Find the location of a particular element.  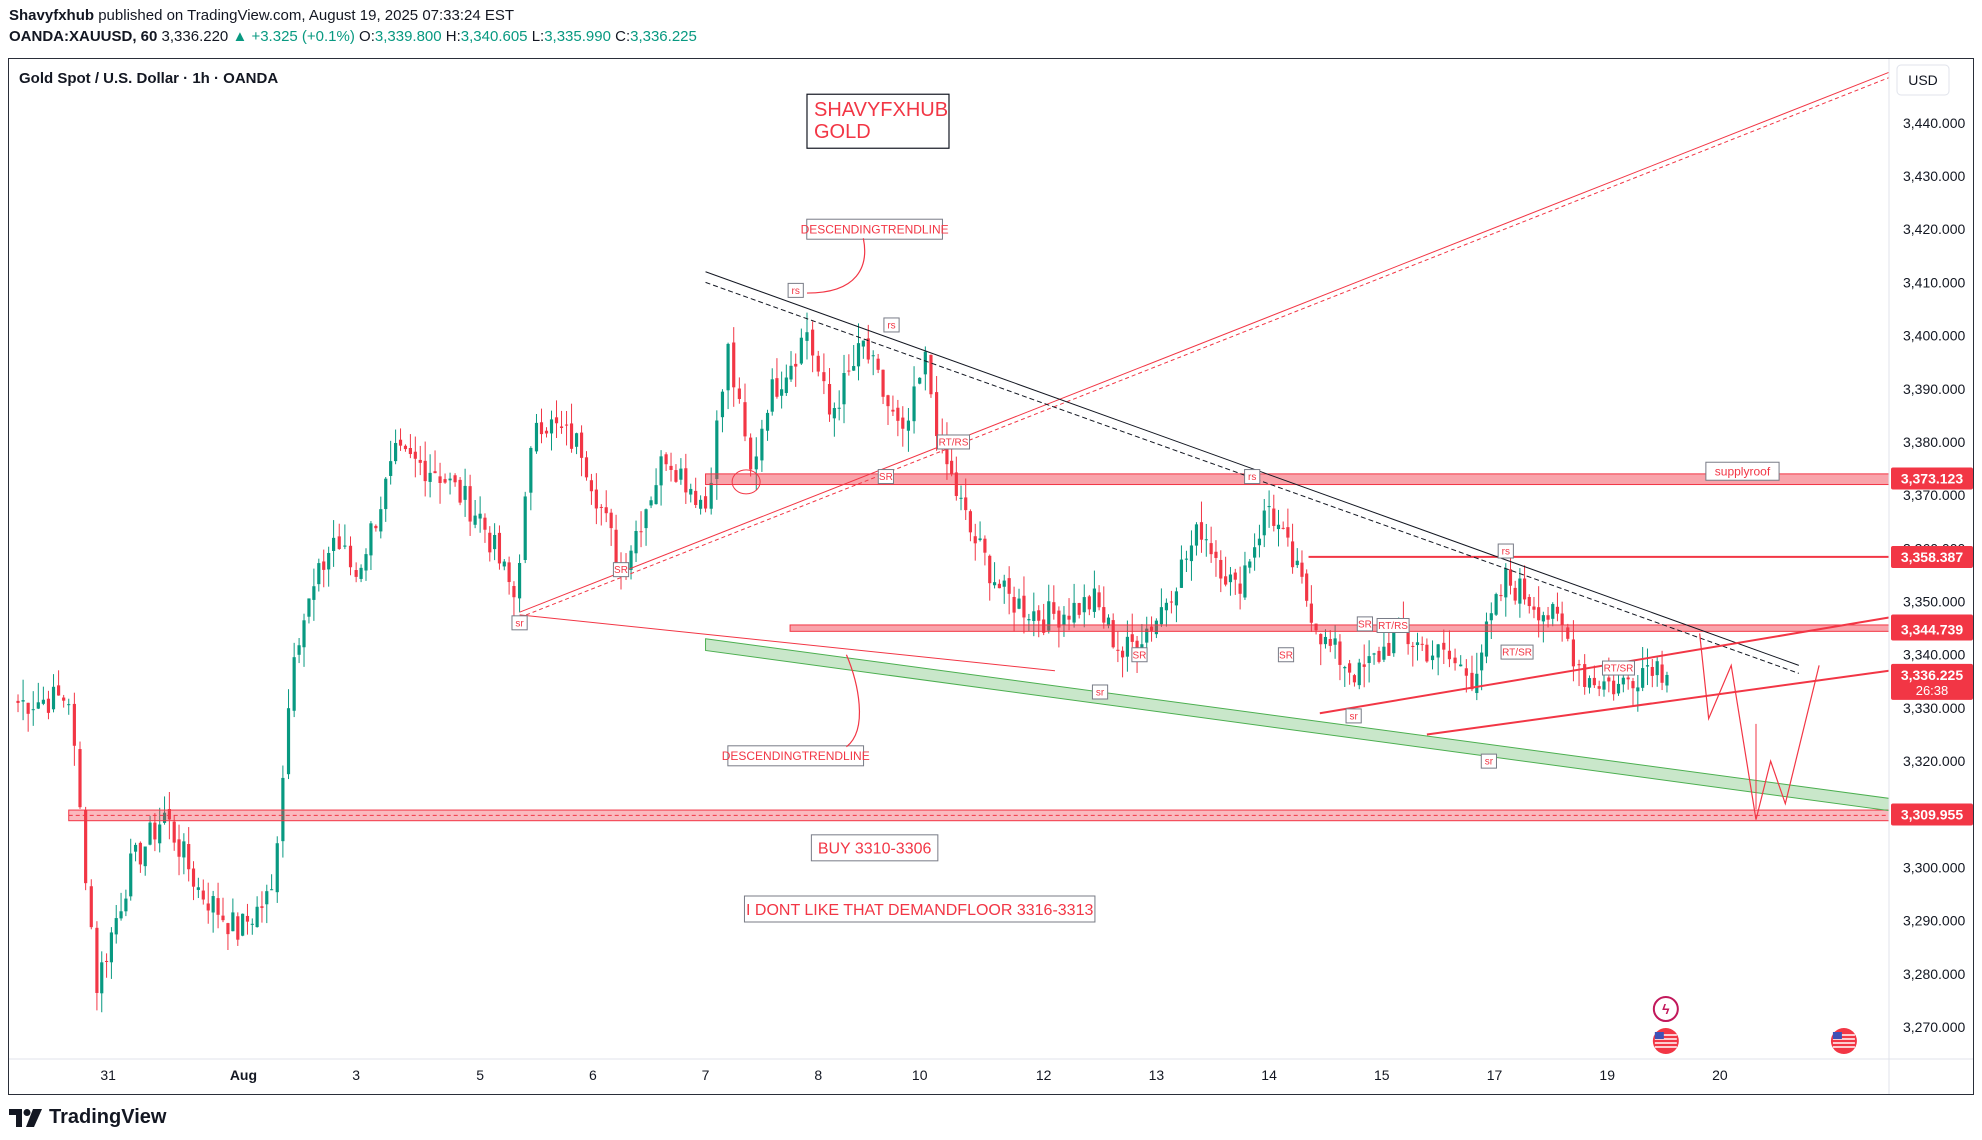

level-tag-11: SR is located at coordinates (1365, 624).